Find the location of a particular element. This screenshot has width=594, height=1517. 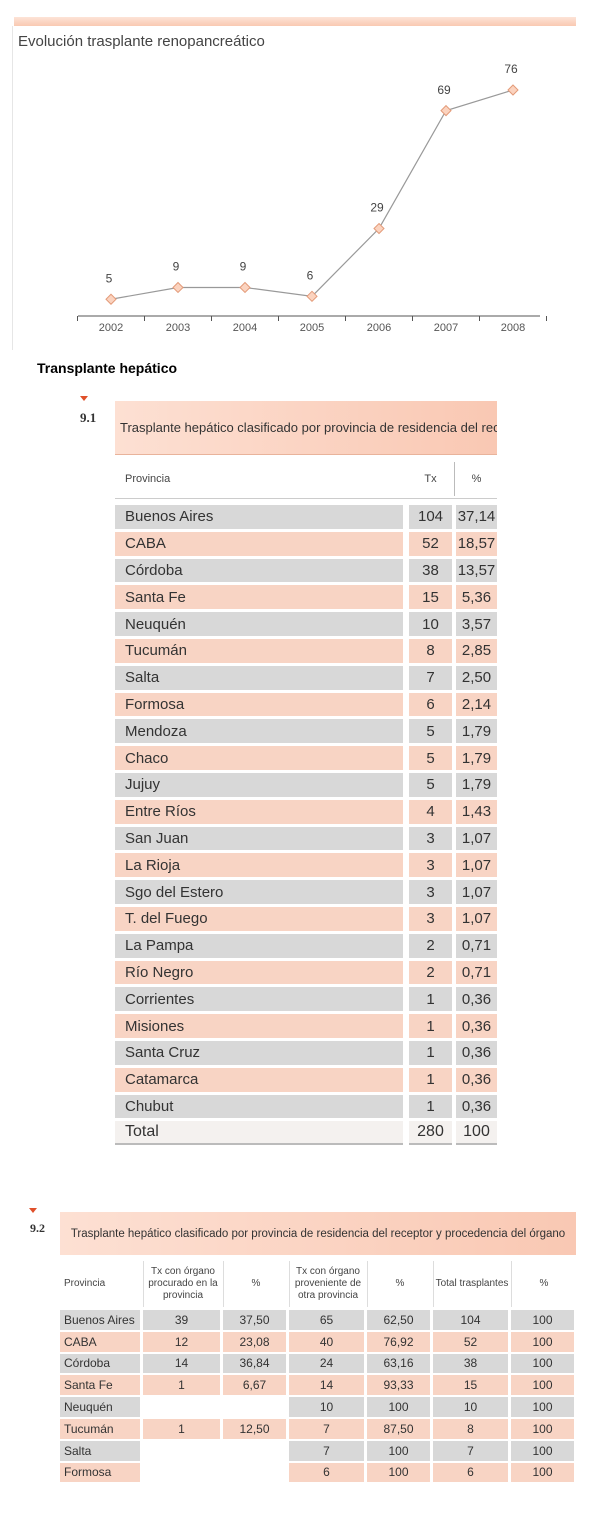

cell-value: 15 is located at coordinates (430, 597).